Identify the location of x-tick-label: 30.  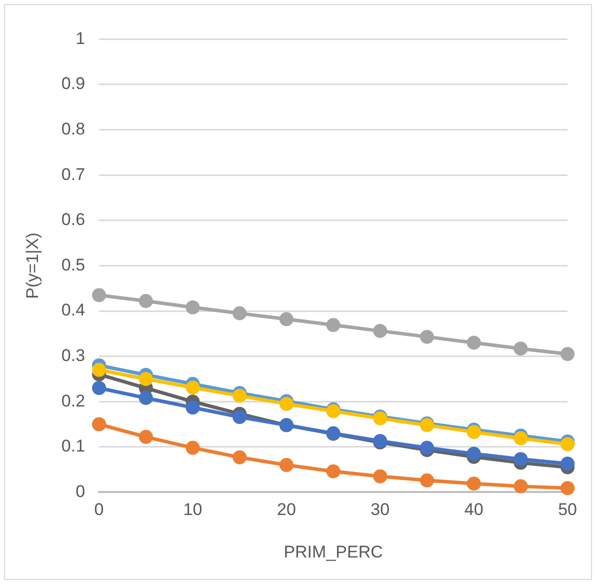
(380, 510).